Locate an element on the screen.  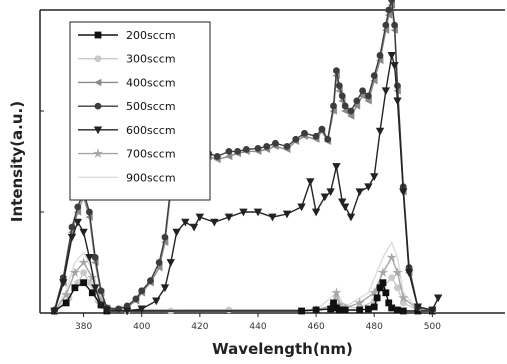
legend-entry-900sccm: 900sccm is located at coordinates (127, 177).